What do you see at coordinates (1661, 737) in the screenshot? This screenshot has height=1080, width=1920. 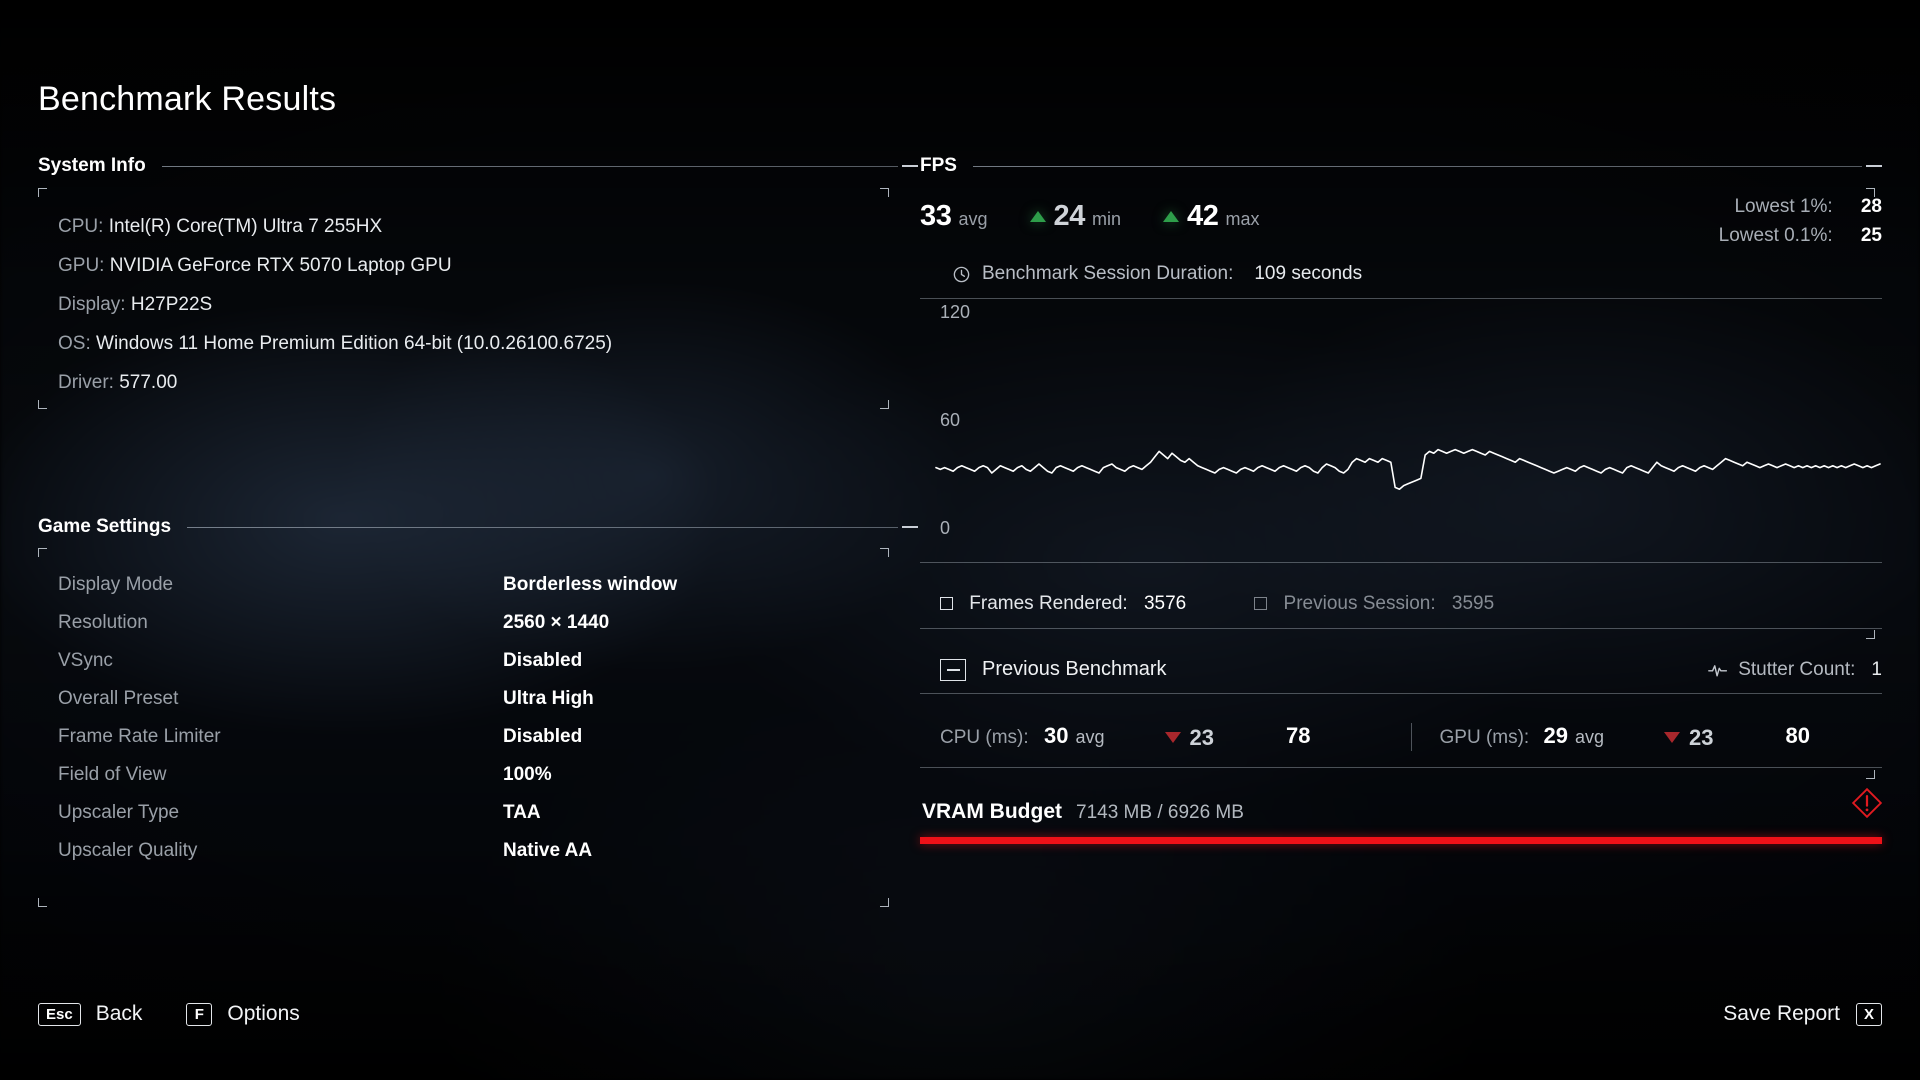 I see `gpu-frametime: GPU (ms): 29 avg 23 80` at bounding box center [1661, 737].